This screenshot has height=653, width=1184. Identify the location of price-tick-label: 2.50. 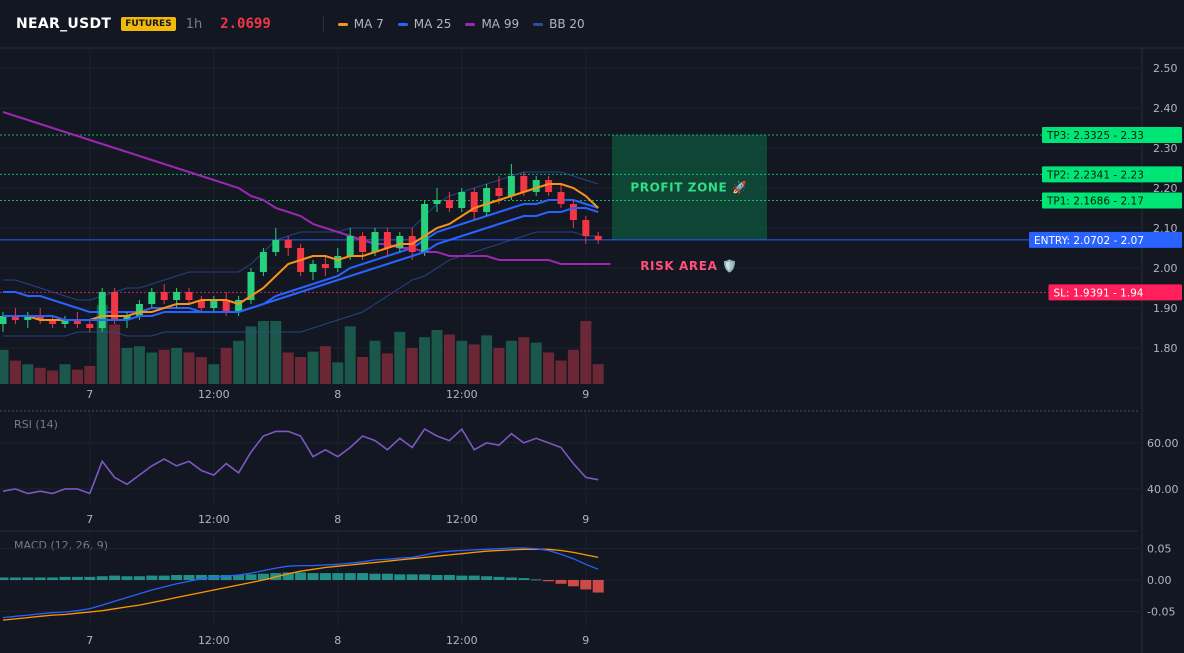
(1165, 68).